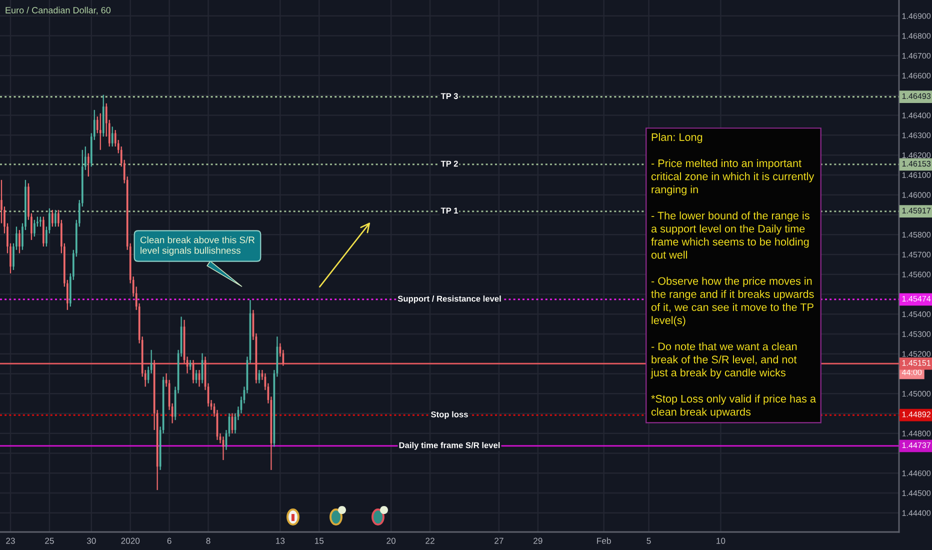 This screenshot has width=932, height=550. Describe the element at coordinates (449, 211) in the screenshot. I see `ref-line-label: TP 1` at that location.